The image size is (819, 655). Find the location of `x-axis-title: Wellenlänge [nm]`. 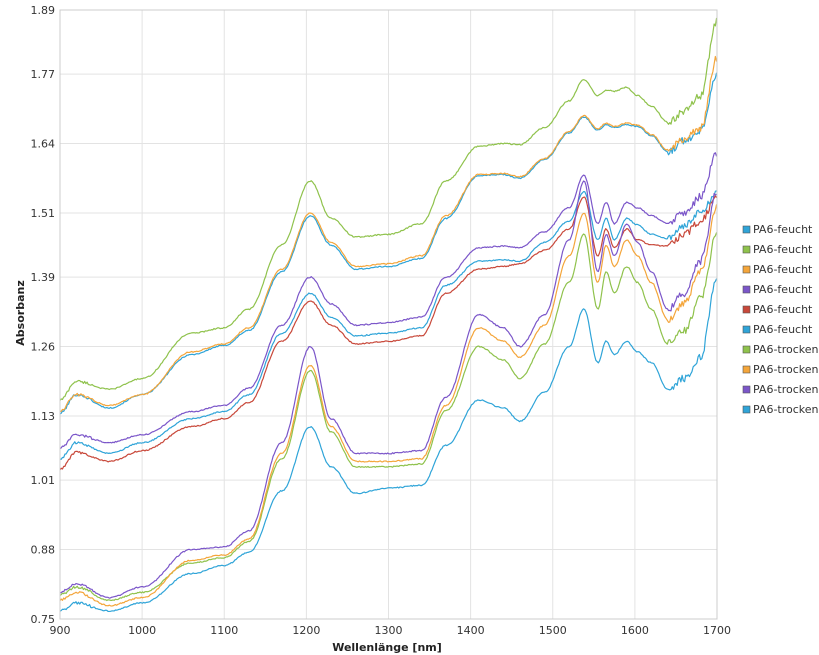

x-axis-title: Wellenlänge [nm] is located at coordinates (387, 647).